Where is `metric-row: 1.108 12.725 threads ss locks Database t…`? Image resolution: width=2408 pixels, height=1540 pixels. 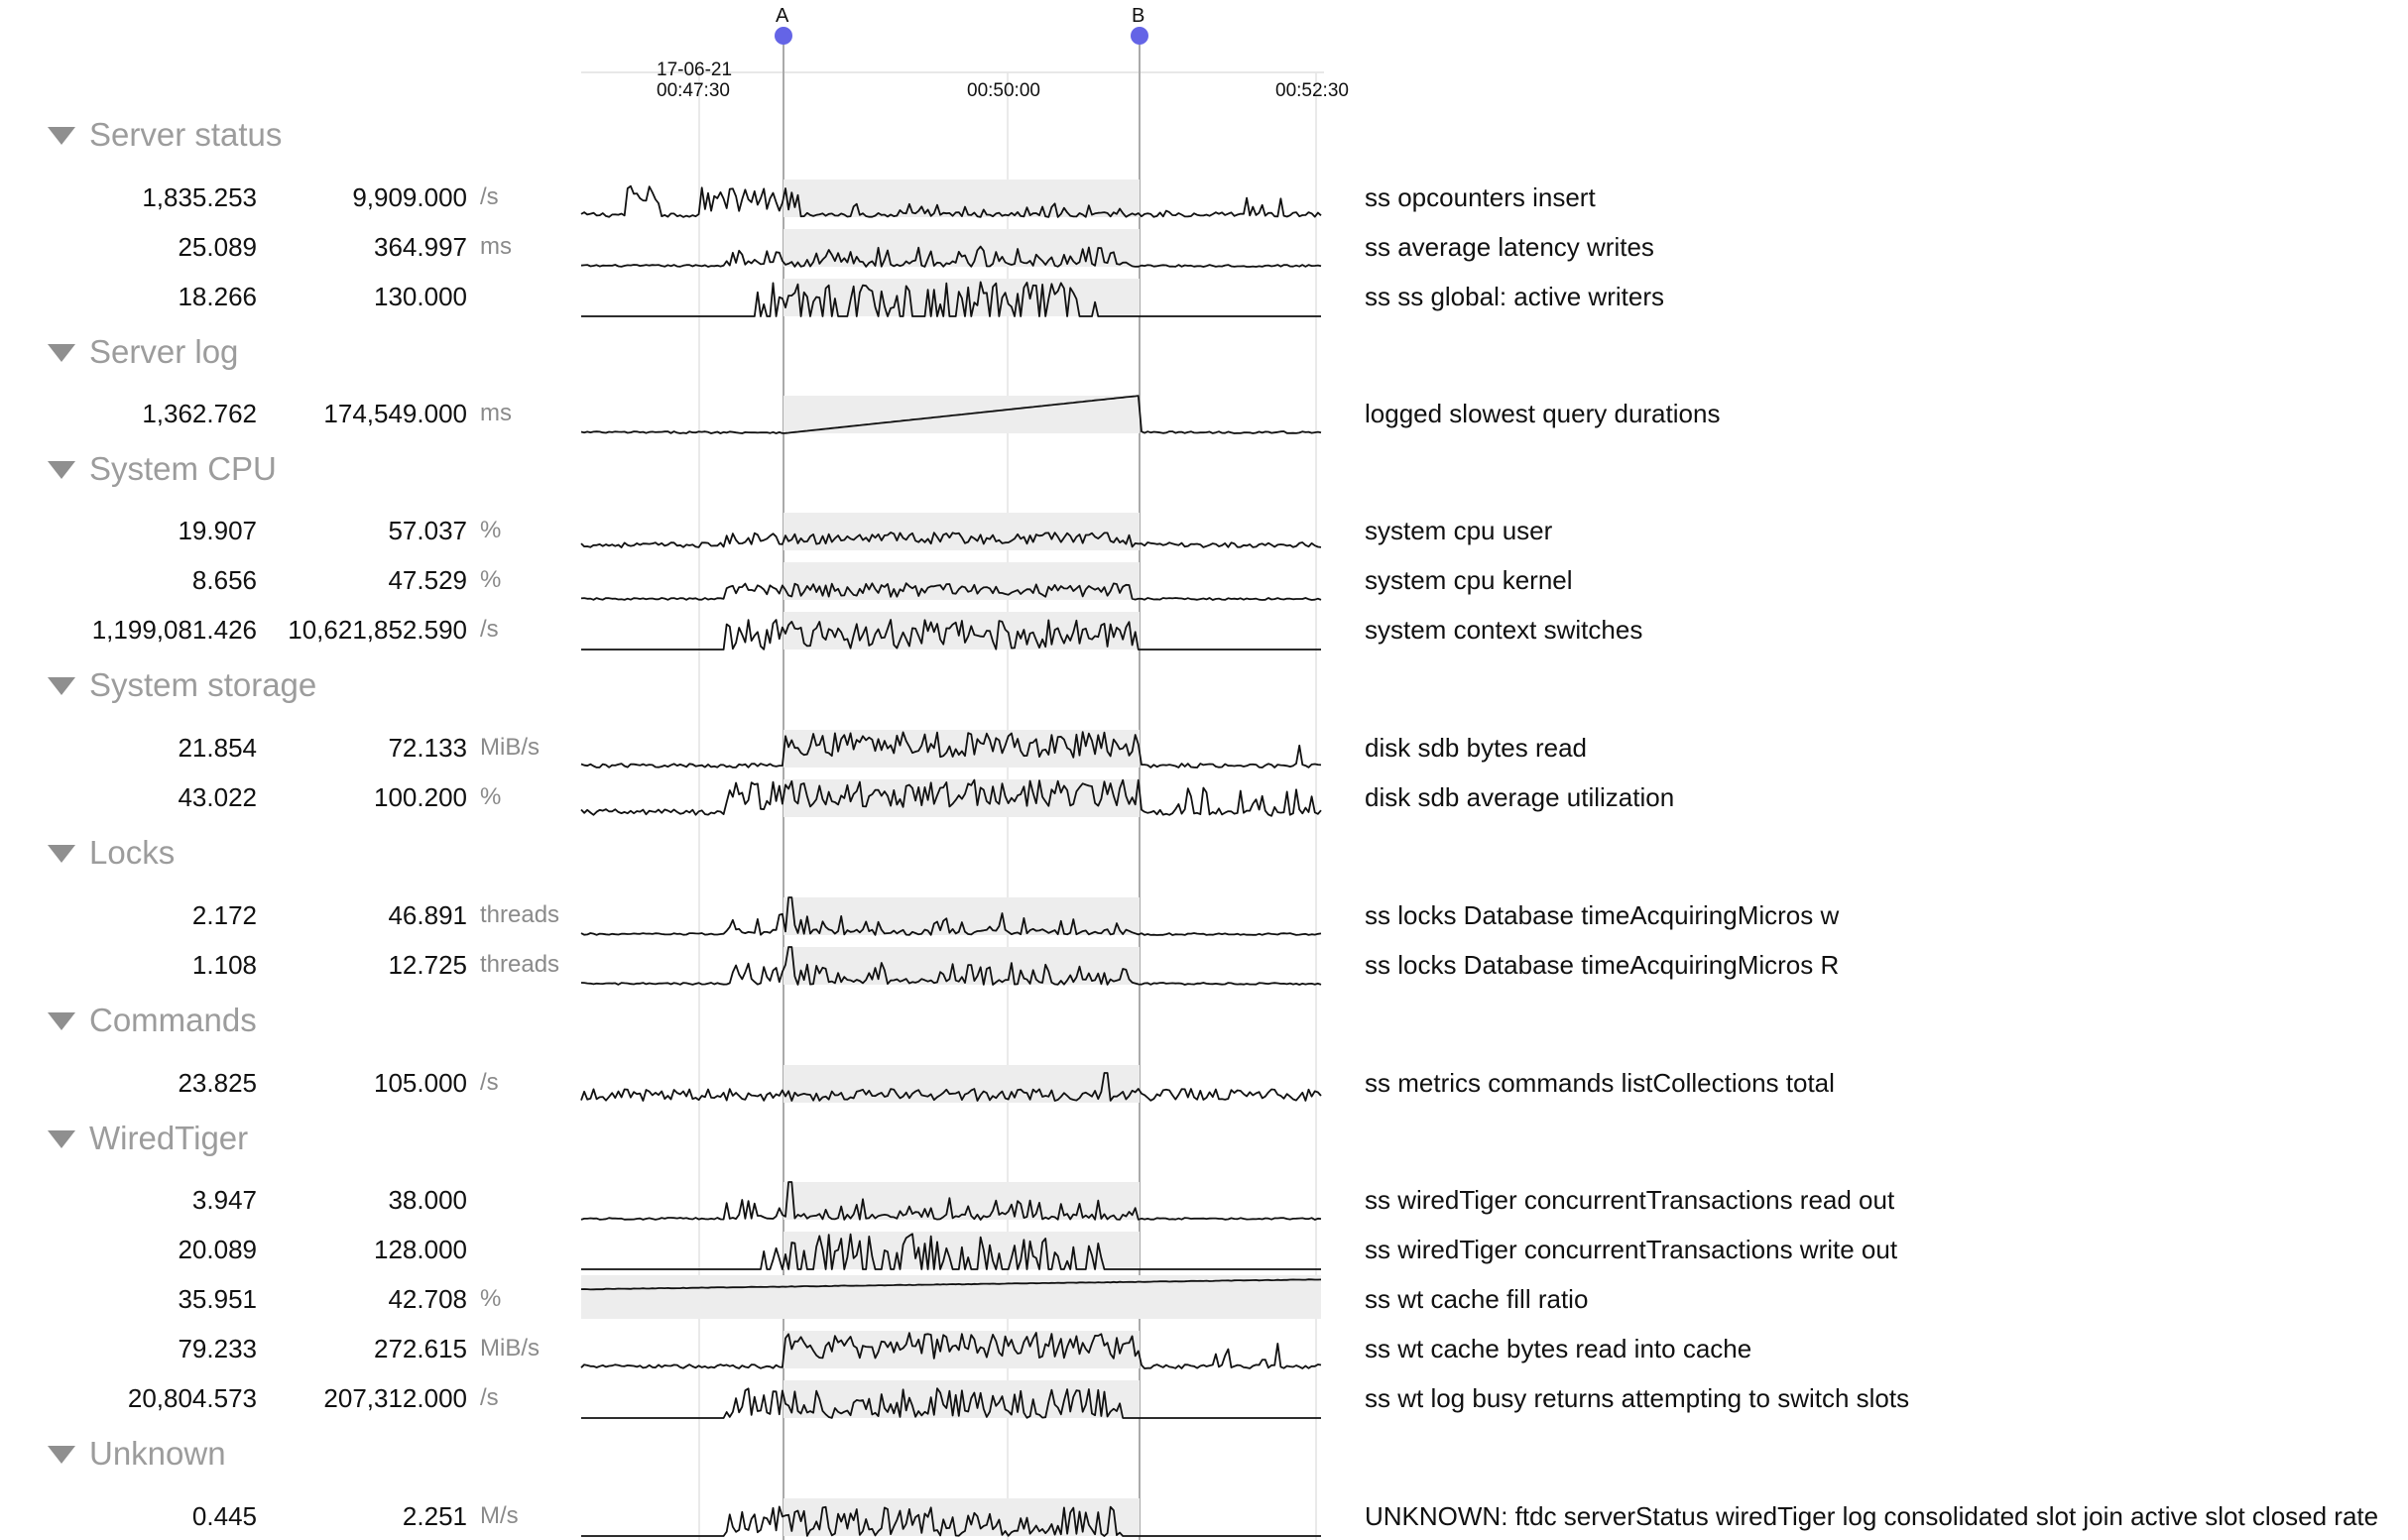 metric-row: 1.108 12.725 threads ss locks Database t… is located at coordinates (1204, 965).